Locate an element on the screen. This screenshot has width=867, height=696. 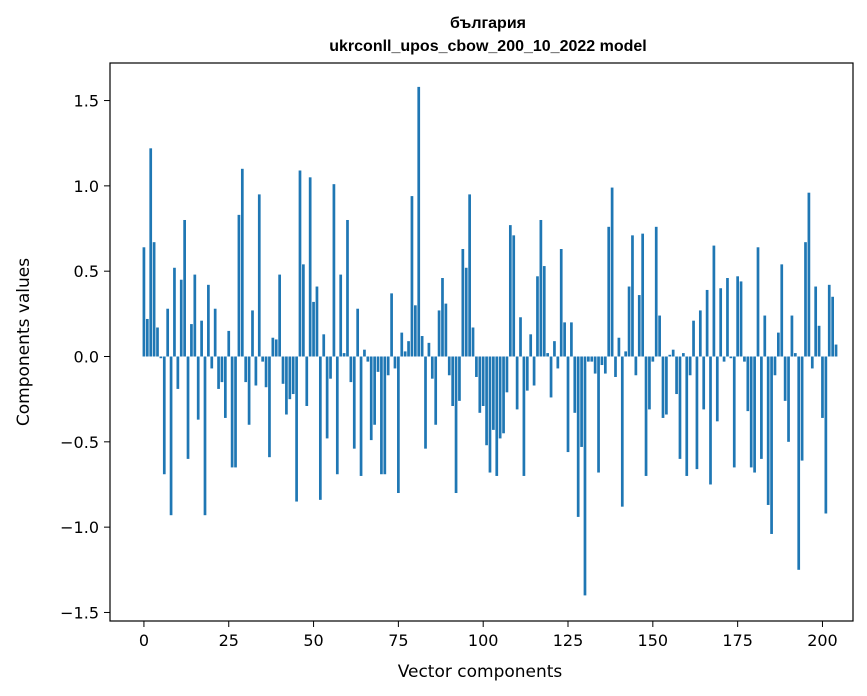
x-axis-ticks: 0 25 50 75 100 125 150 175 200 is located at coordinates (488, 635).